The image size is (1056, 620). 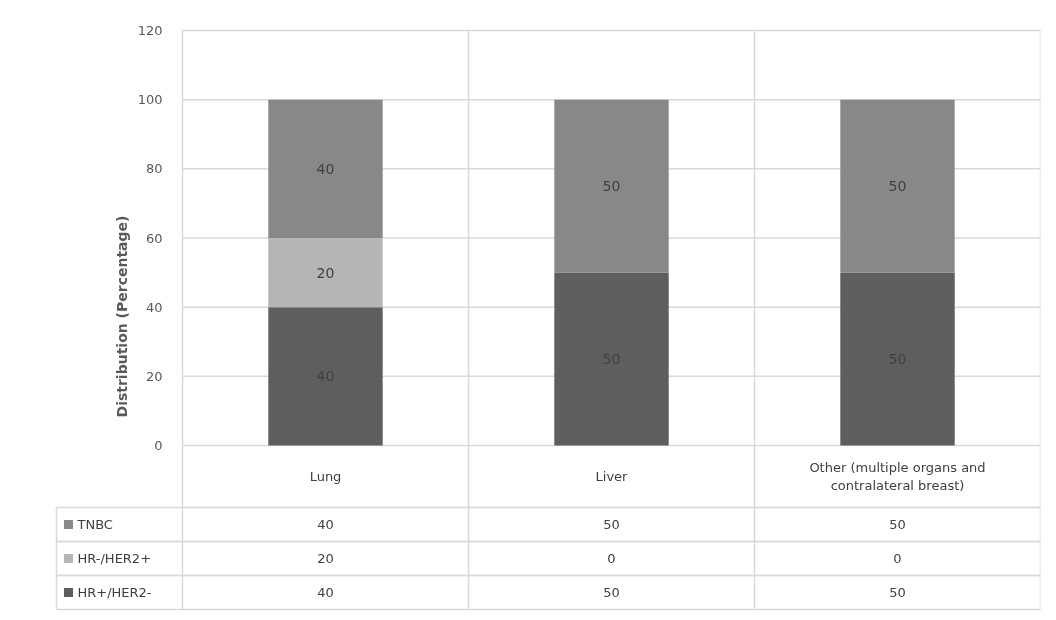 What do you see at coordinates (94, 524) in the screenshot?
I see `legend-label: TNBC` at bounding box center [94, 524].